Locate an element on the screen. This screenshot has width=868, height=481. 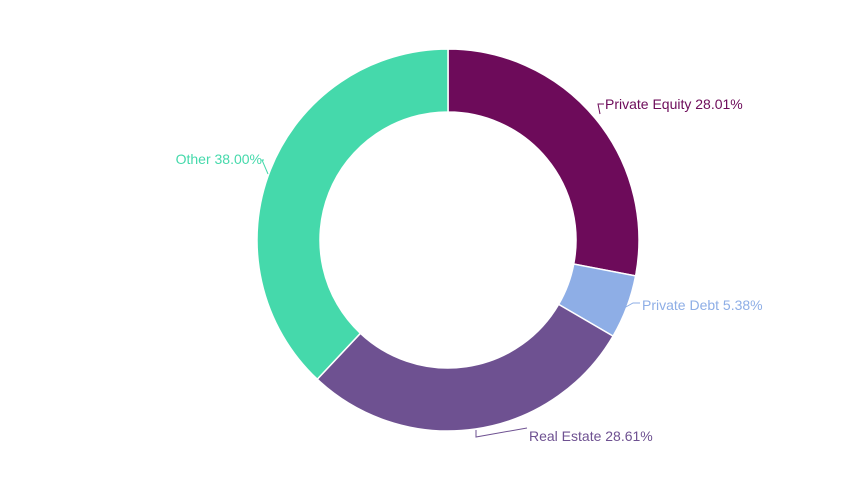
slice-real-estate is located at coordinates (465, 367).